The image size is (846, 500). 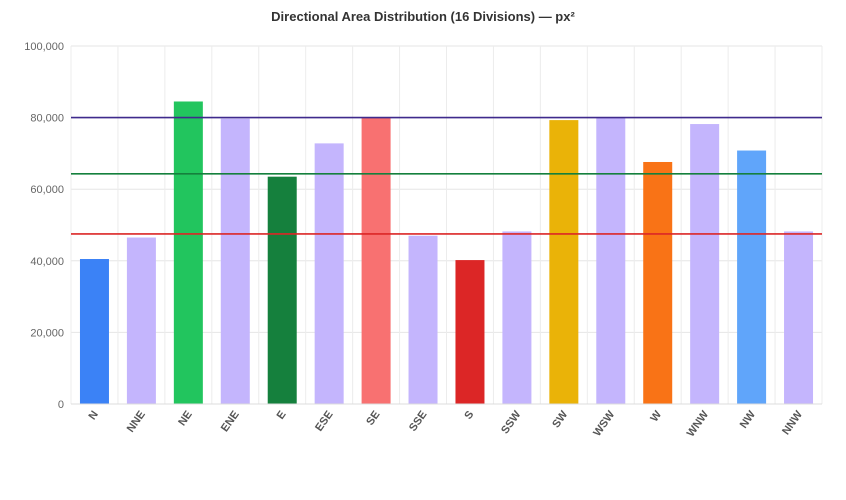 What do you see at coordinates (373, 418) in the screenshot?
I see `x-tick-label: SE` at bounding box center [373, 418].